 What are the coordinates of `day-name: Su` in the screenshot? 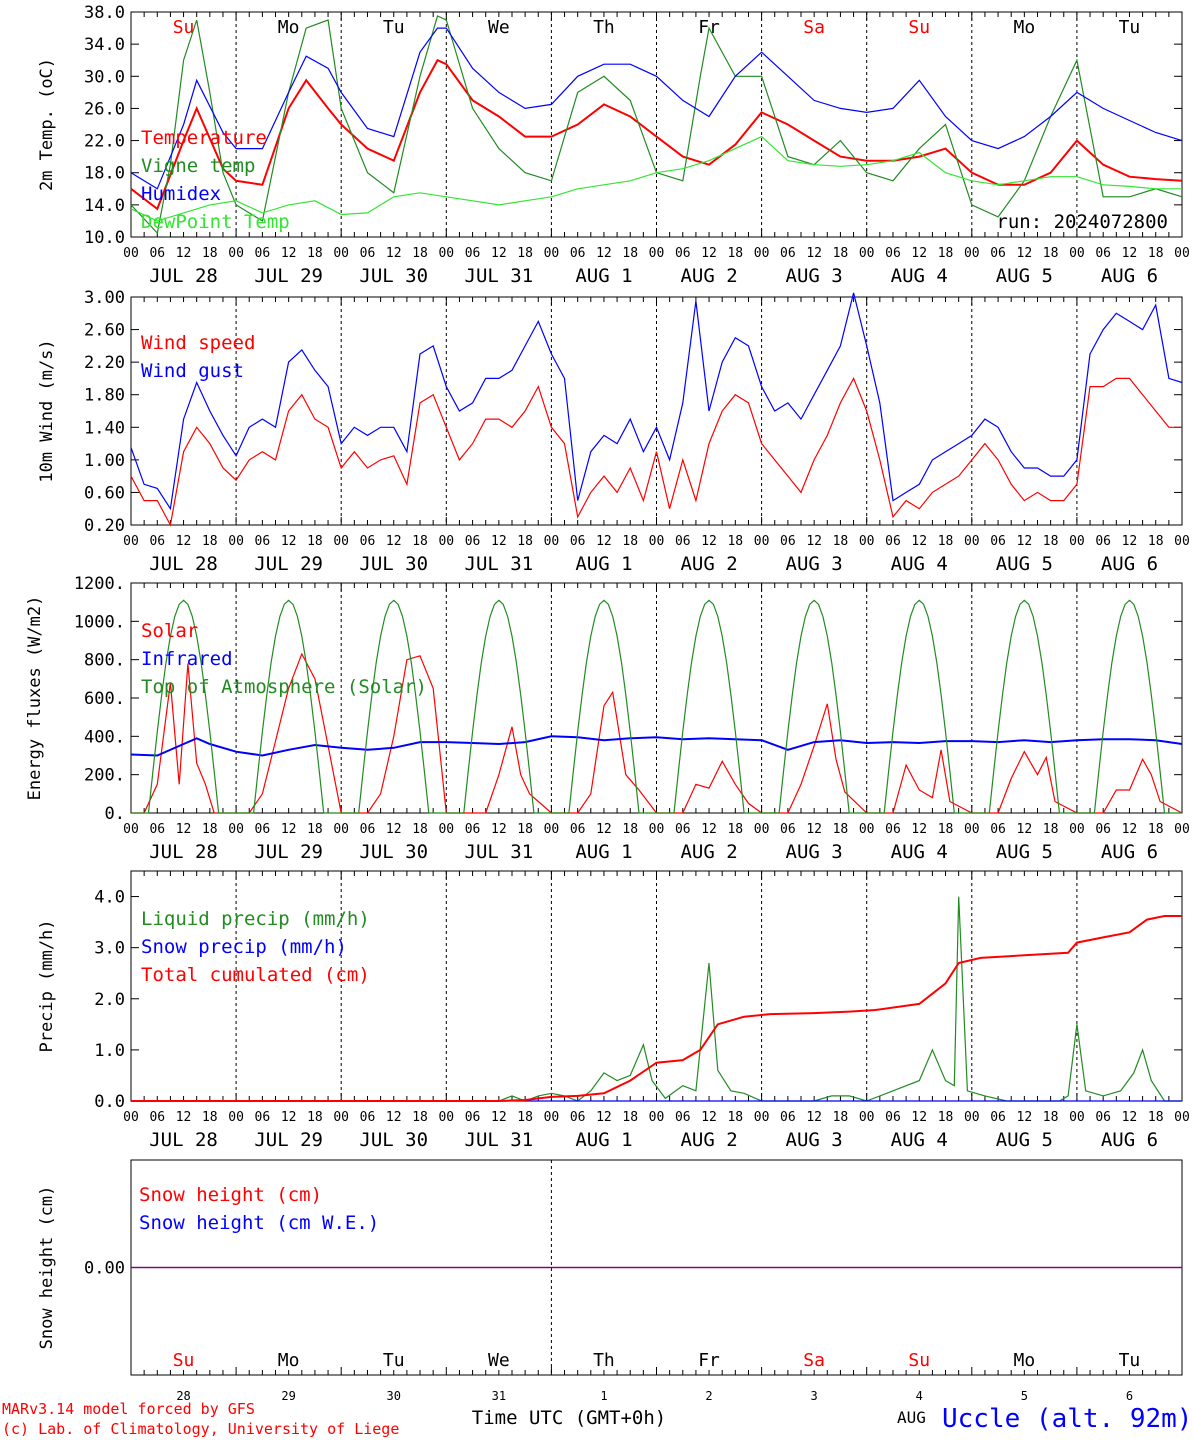 It's located at (919, 1360).